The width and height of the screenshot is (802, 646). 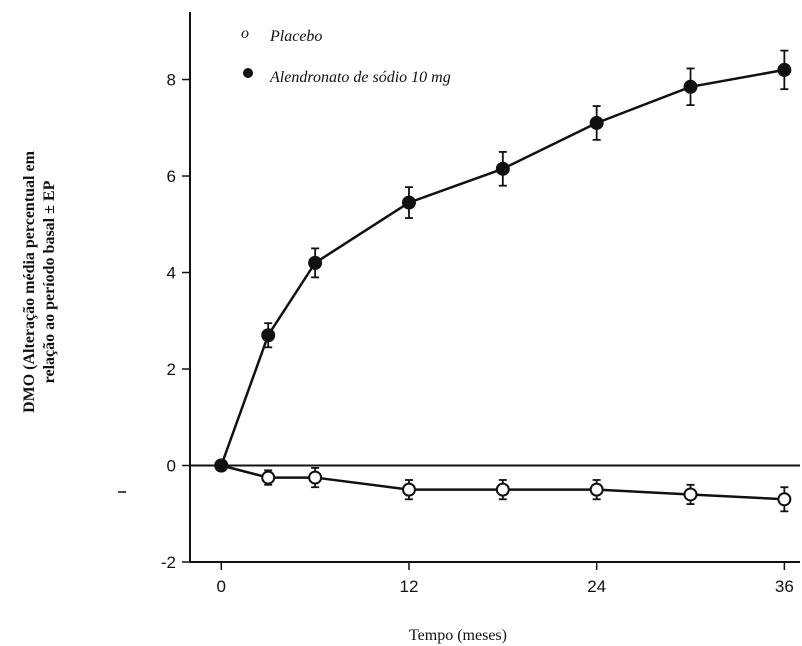 I want to click on x-axis-title: Tempo (meses), so click(x=458, y=635).